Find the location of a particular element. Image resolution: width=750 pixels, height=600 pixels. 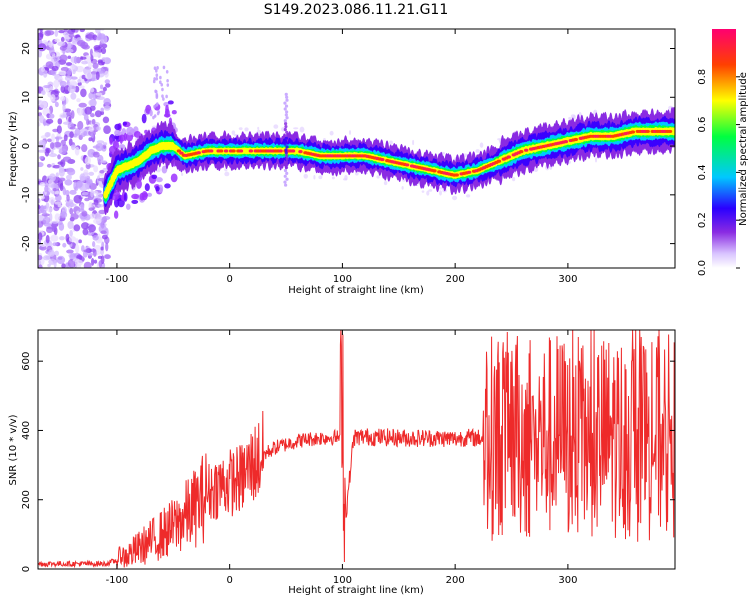

colorbar-tick-label: 0.6 is located at coordinates (702, 125).